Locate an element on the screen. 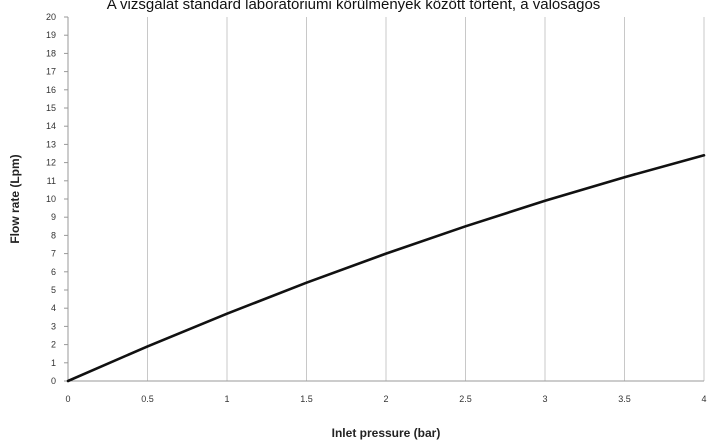 The height and width of the screenshot is (440, 707). y-tick-label: 20 is located at coordinates (51, 17).